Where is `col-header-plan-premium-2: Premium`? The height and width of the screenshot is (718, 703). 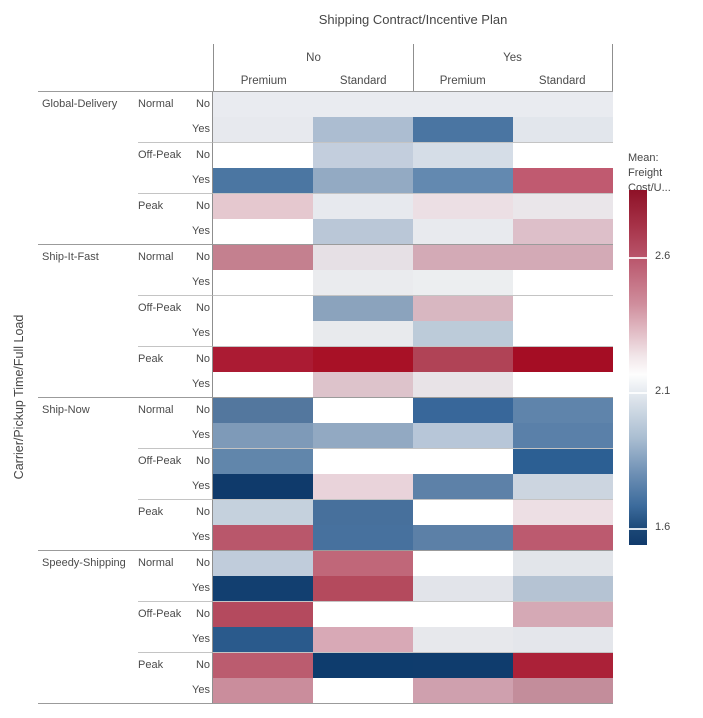 col-header-plan-premium-2: Premium is located at coordinates (462, 81).